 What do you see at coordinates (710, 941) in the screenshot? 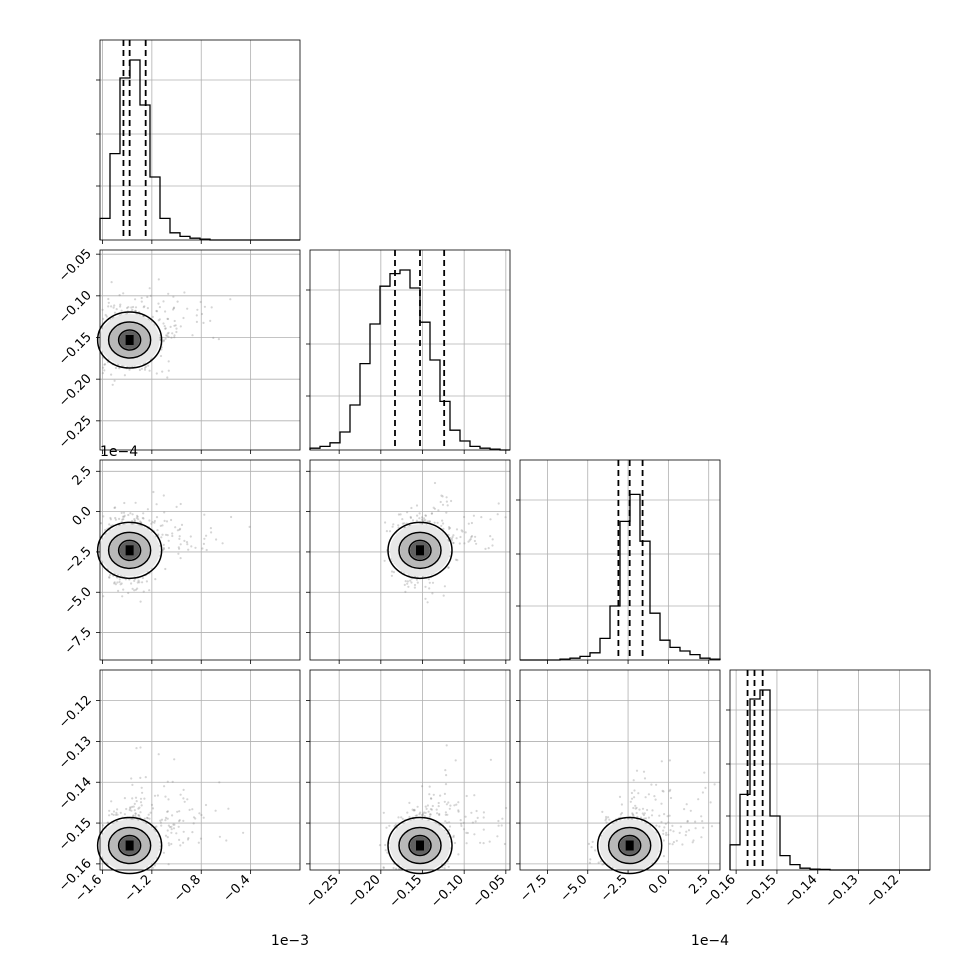
I see `offset-label-2: 1e−4` at bounding box center [710, 941].